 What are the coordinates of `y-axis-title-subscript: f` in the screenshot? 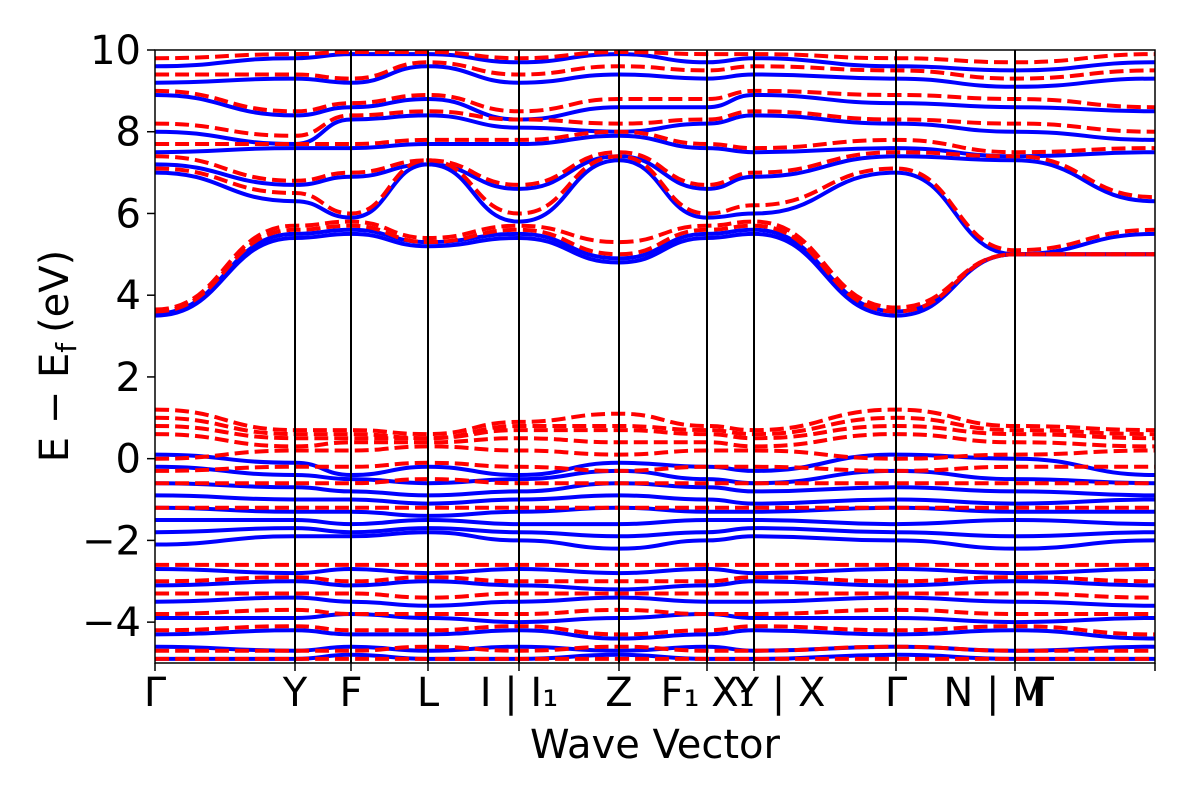 It's located at (66, 347).